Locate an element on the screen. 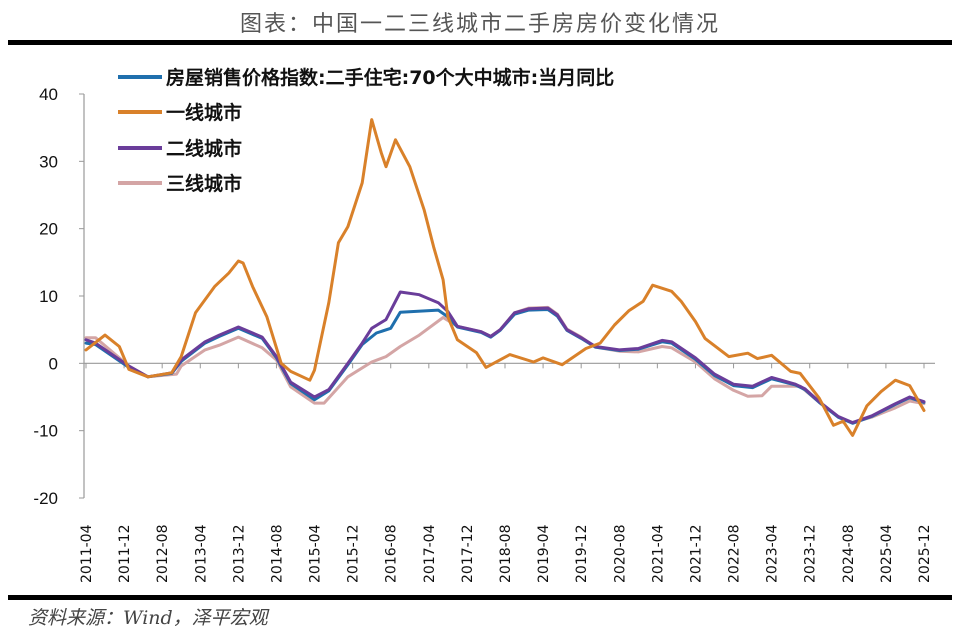  x-tick-label: 2023-12 is located at coordinates (811, 554).